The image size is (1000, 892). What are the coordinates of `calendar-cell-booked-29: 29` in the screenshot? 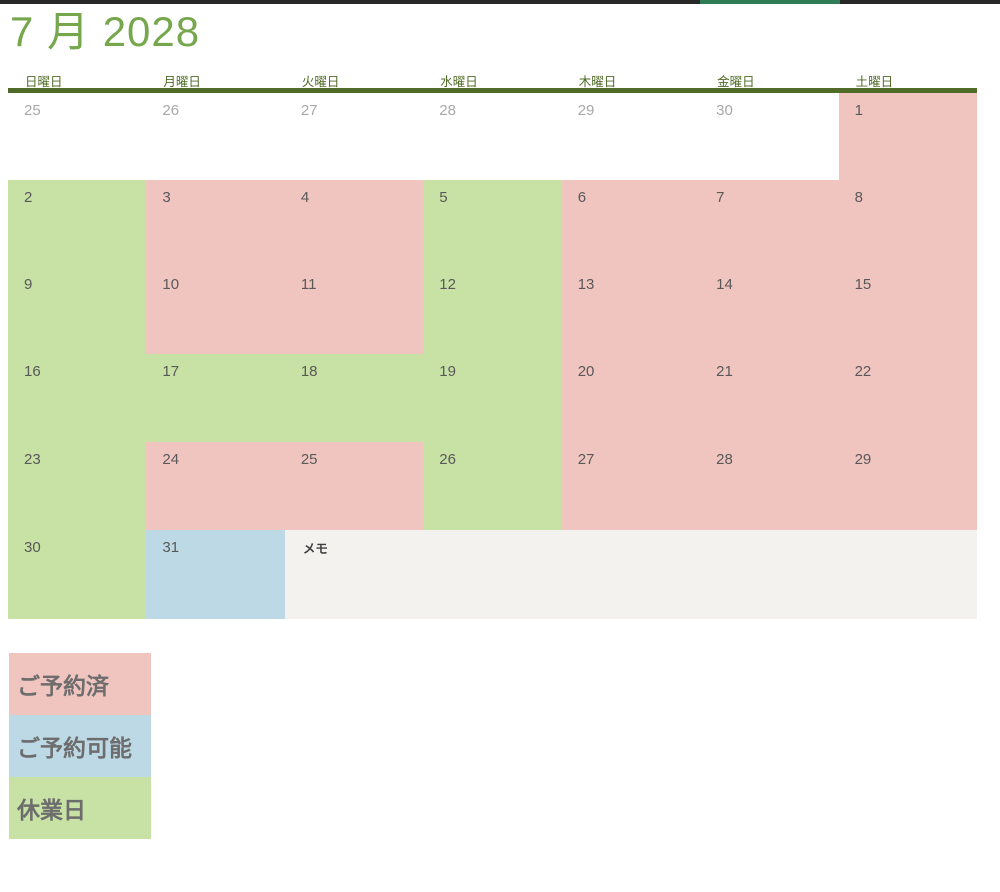 It's located at (907, 486).